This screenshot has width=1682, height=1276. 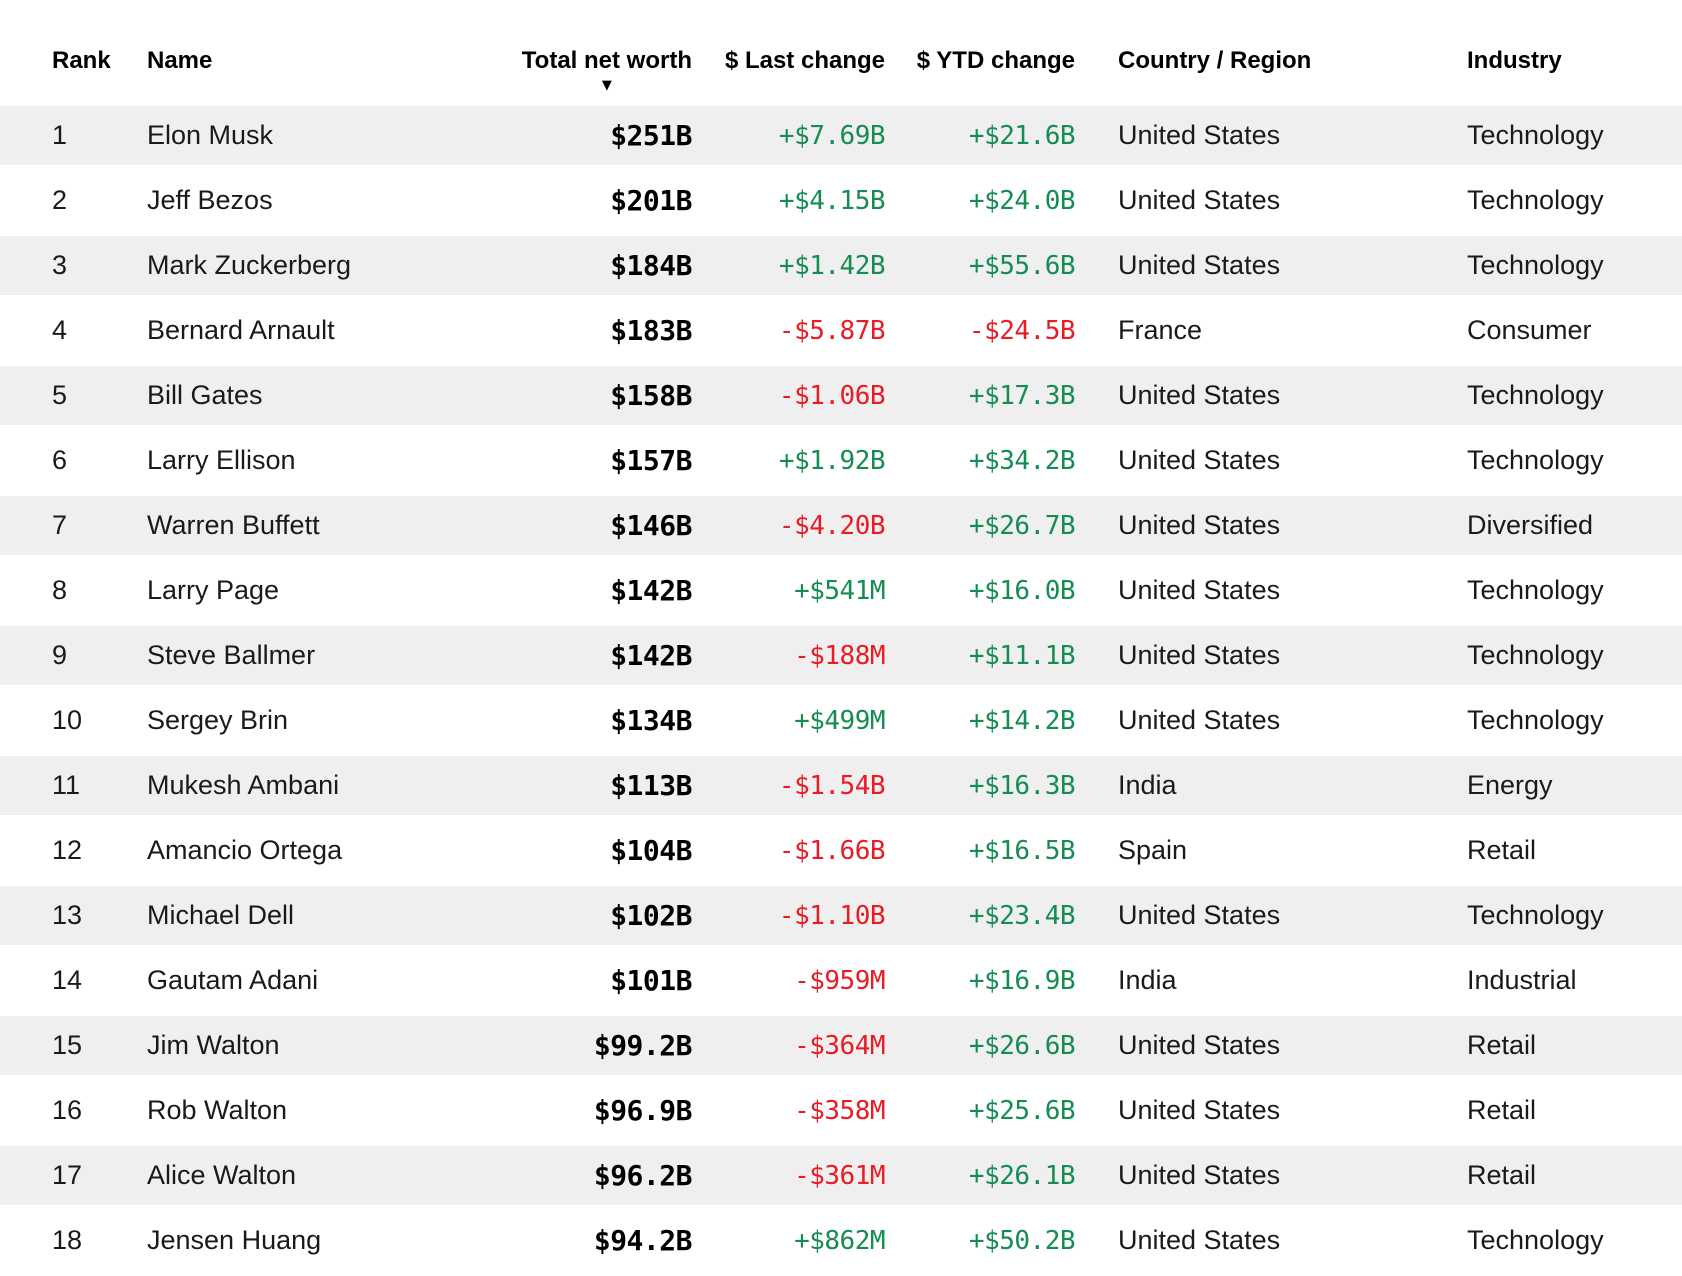 I want to click on last-change-cell: -$1.66B, so click(x=832, y=850).